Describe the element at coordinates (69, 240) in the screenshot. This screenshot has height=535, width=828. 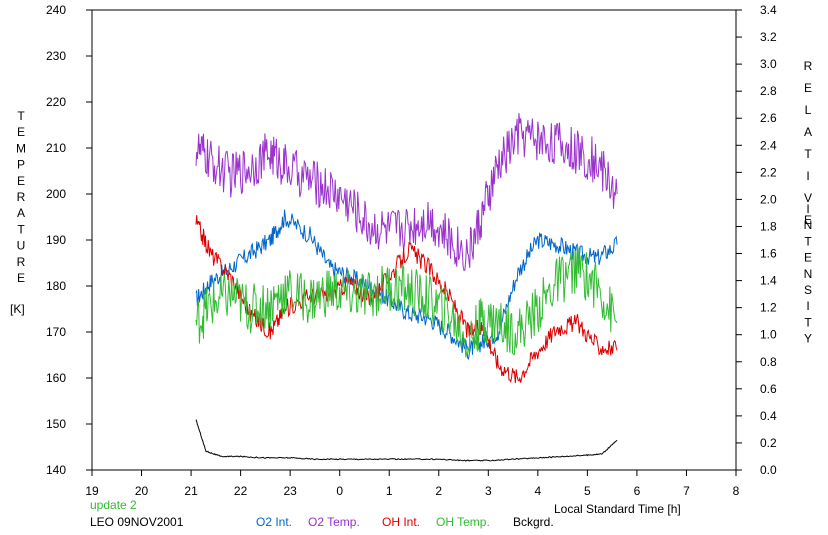
I see `left-axis: 140 150 160 170 180 190 200 210 220 230 240` at that location.